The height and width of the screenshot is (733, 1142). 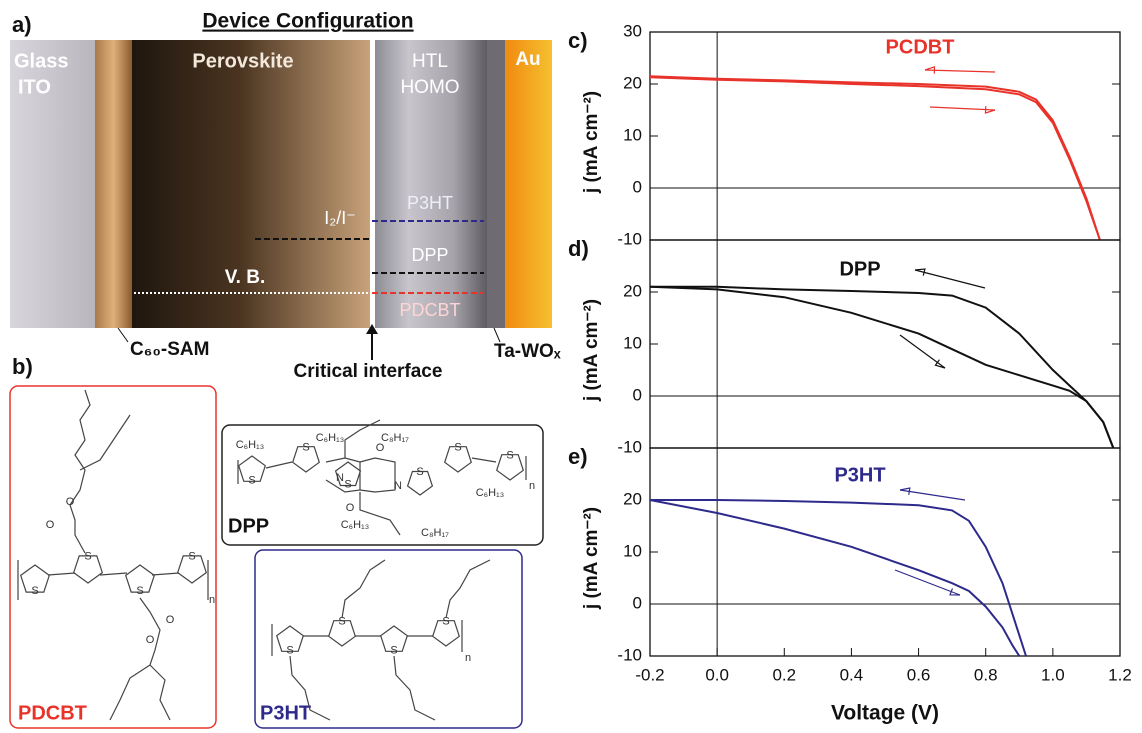 What do you see at coordinates (34, 87) in the screenshot?
I see `layer-label: ITO` at bounding box center [34, 87].